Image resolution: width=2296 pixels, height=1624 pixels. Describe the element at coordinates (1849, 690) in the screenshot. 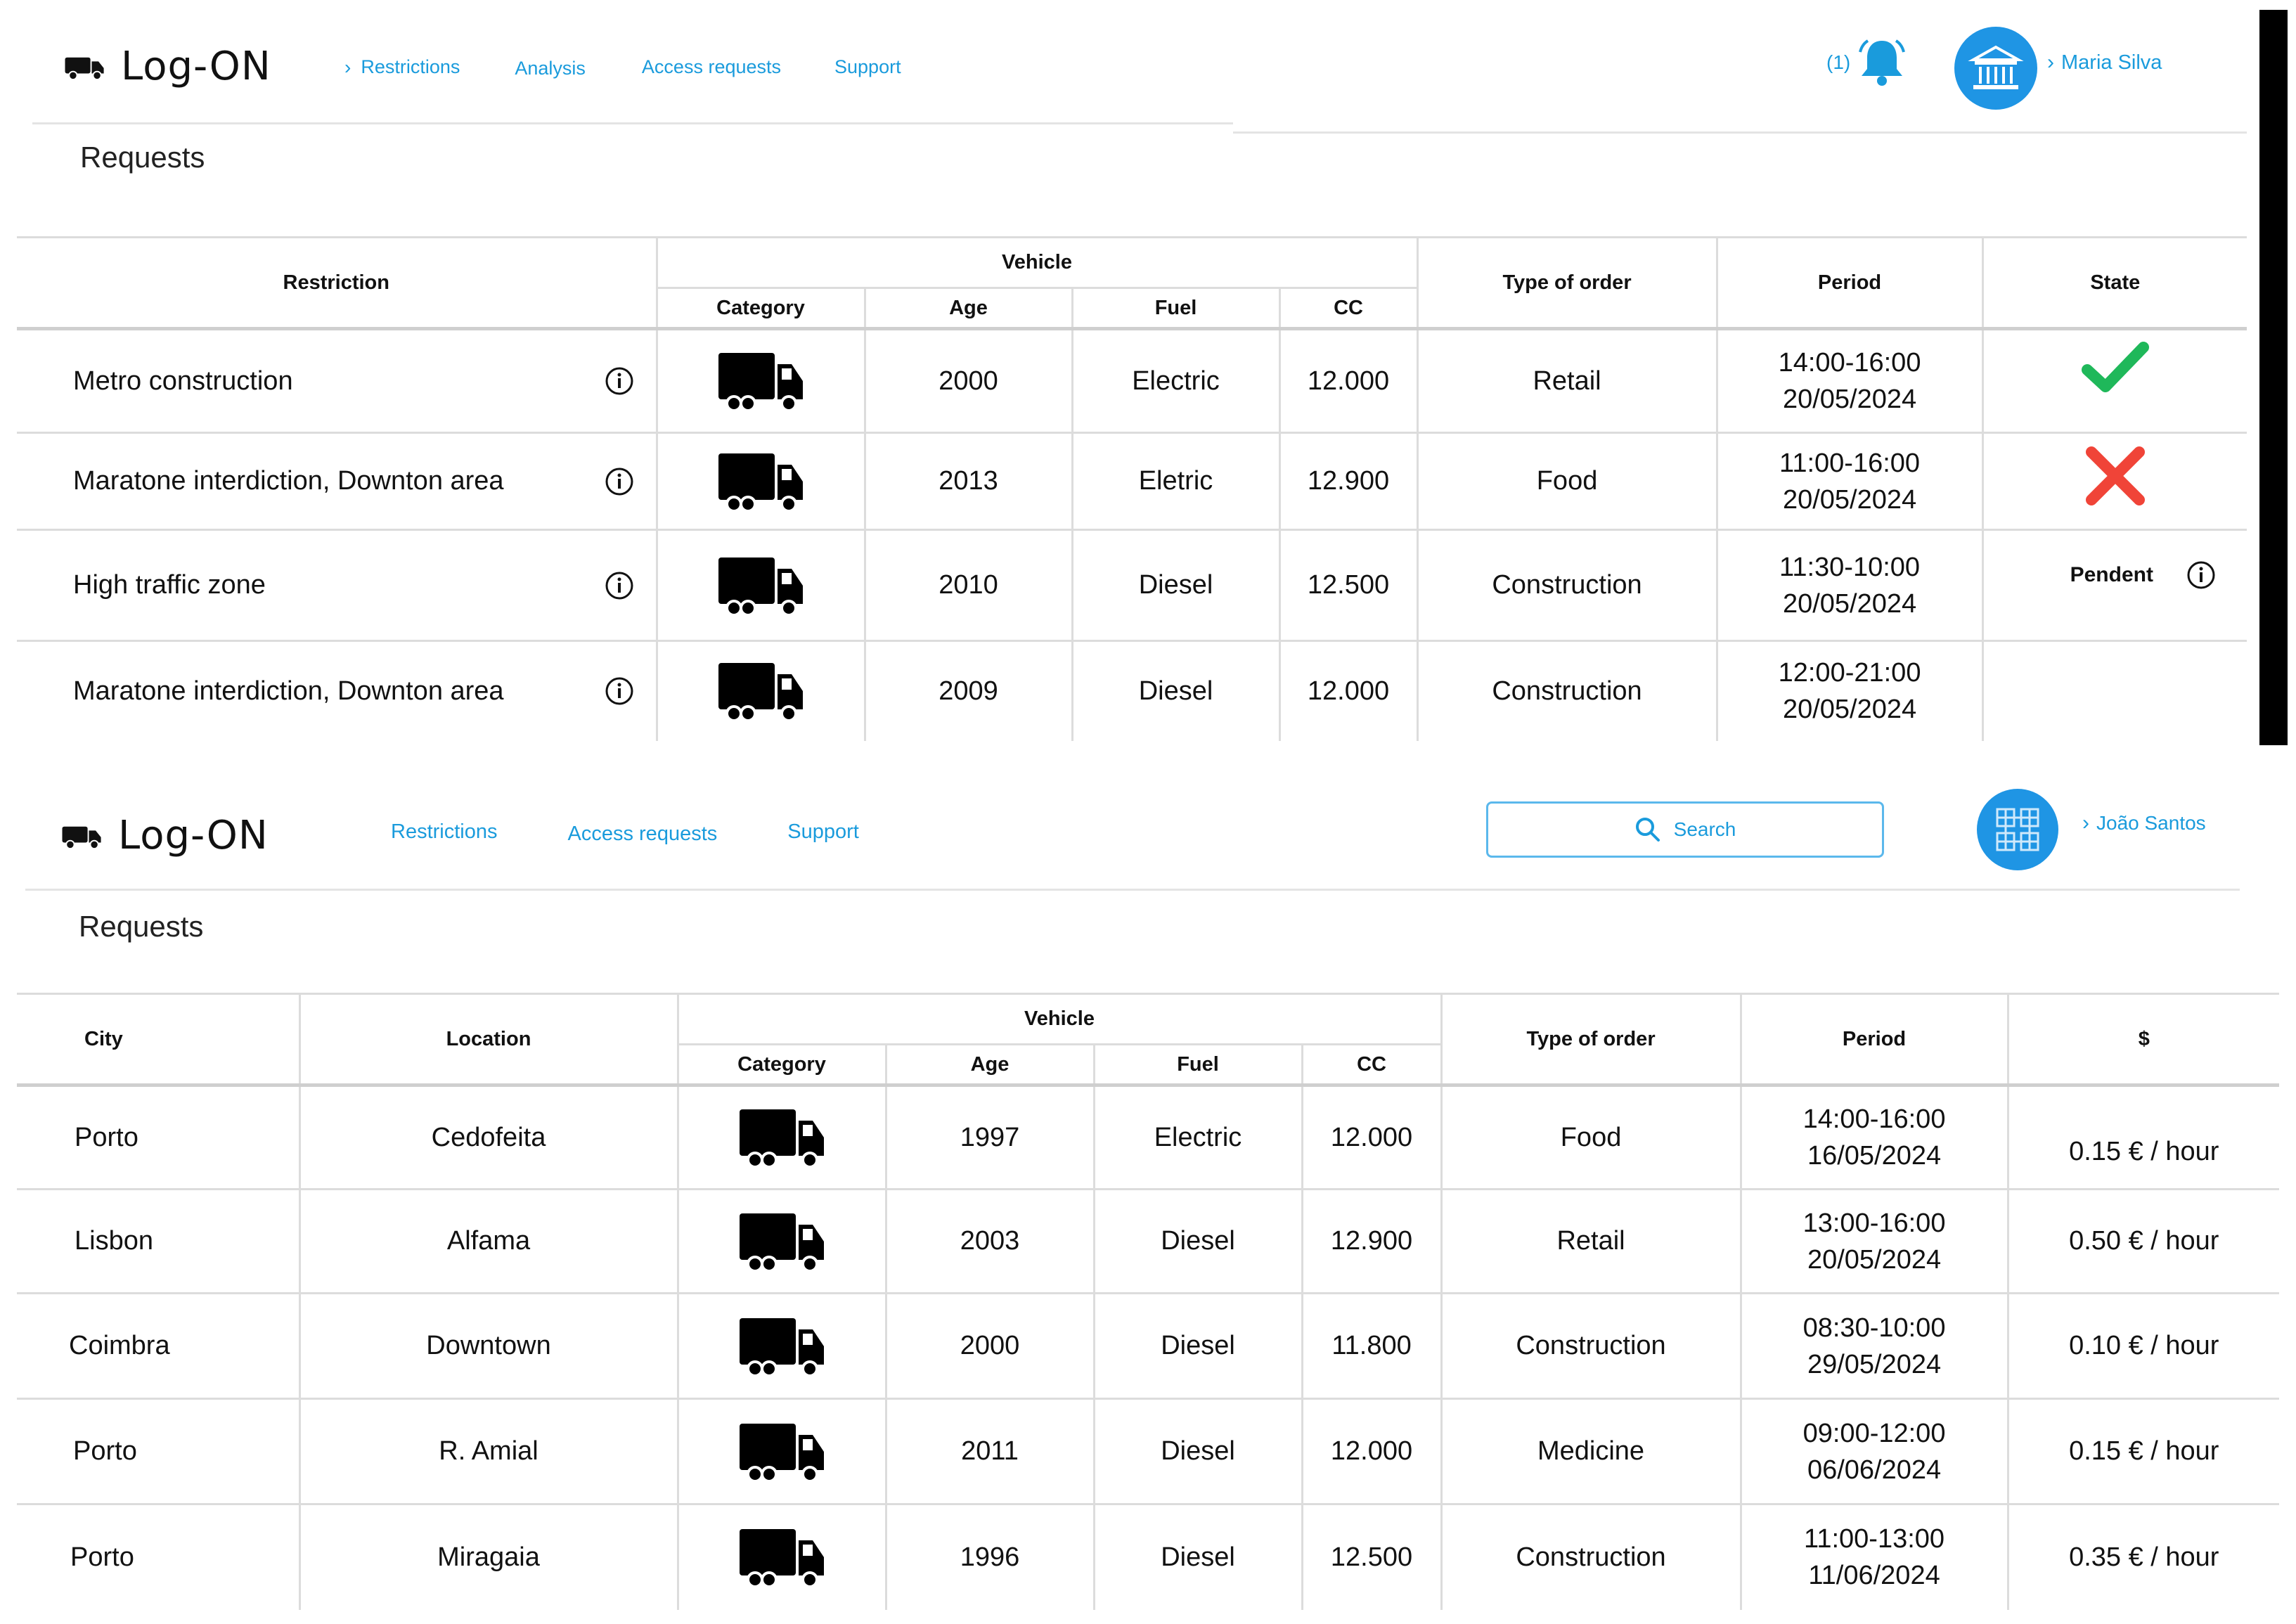

I see `period-cell: 12:00-21:00 20/05/2024` at that location.